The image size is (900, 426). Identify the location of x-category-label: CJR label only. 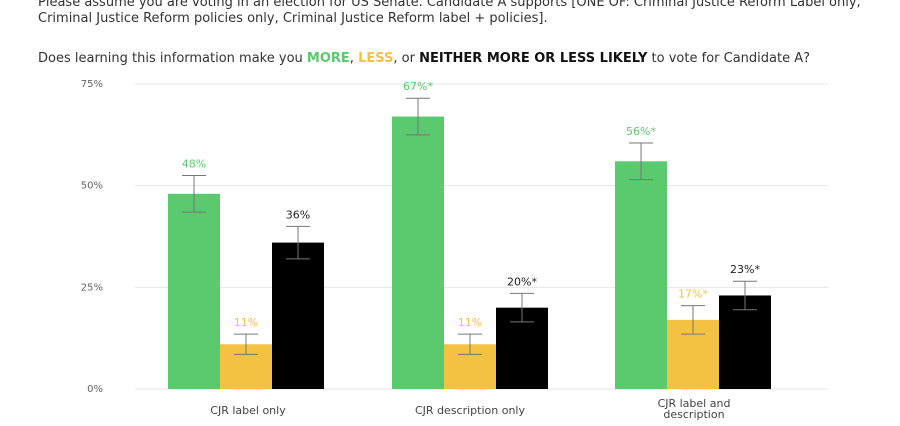
(248, 410).